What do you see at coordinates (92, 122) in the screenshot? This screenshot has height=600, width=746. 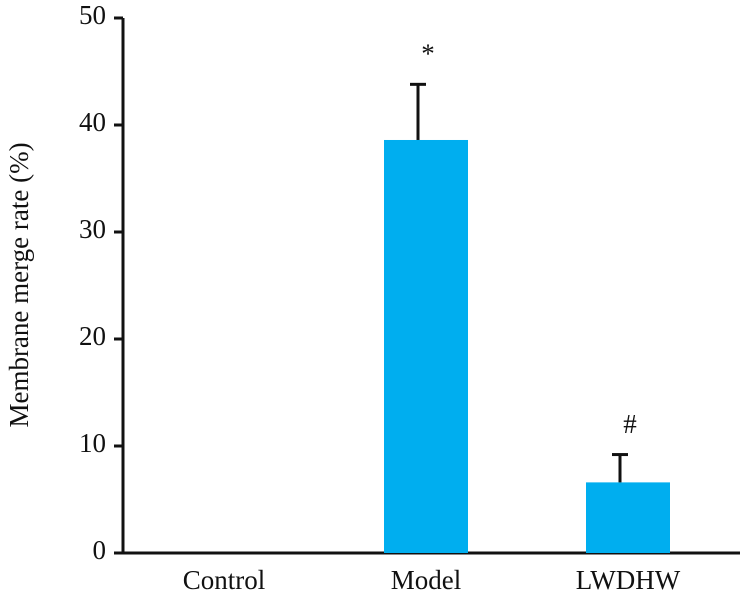 I see `y-tick-label: 40` at bounding box center [92, 122].